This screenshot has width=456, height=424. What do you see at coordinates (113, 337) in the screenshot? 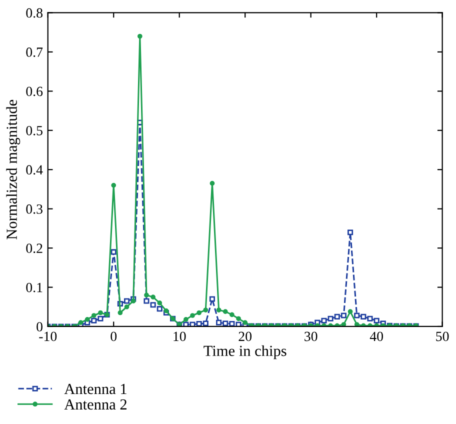
I see `x-tick-label: 0` at bounding box center [113, 337].